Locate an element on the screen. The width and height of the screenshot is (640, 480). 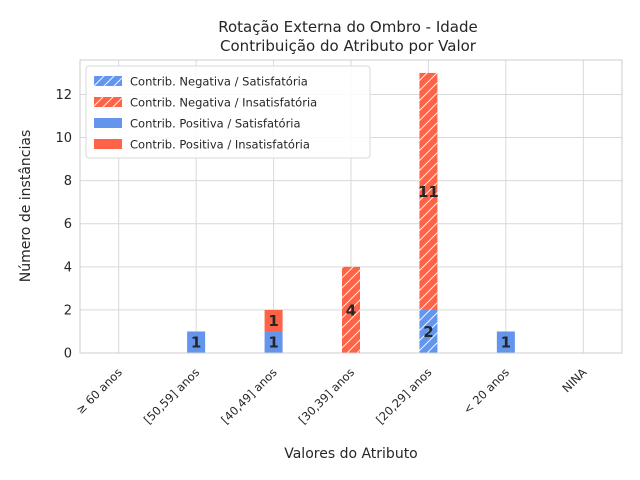
x-tick-label: ≥ 60 anos is located at coordinates (99, 391).